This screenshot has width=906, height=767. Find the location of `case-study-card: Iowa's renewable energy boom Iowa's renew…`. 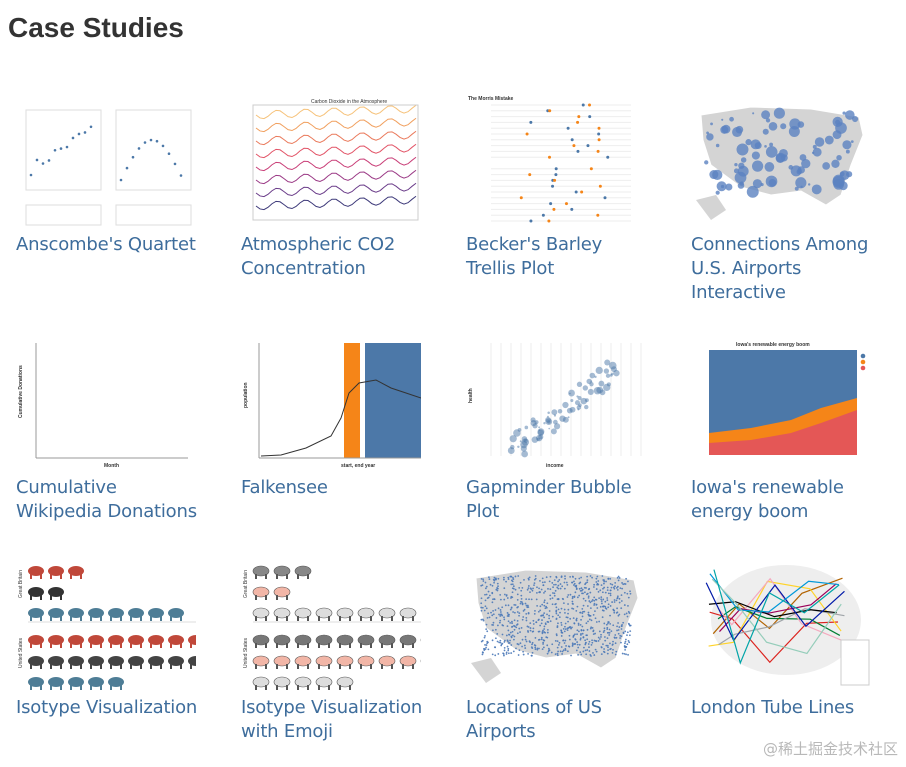

case-study-card: Iowa's renewable energy boom Iowa's renew… is located at coordinates (791, 431).